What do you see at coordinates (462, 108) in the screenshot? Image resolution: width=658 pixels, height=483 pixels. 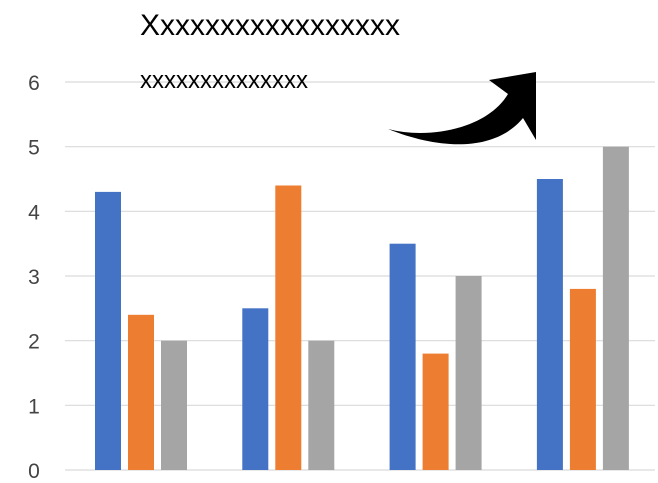 I see `curved-arrow-icon` at bounding box center [462, 108].